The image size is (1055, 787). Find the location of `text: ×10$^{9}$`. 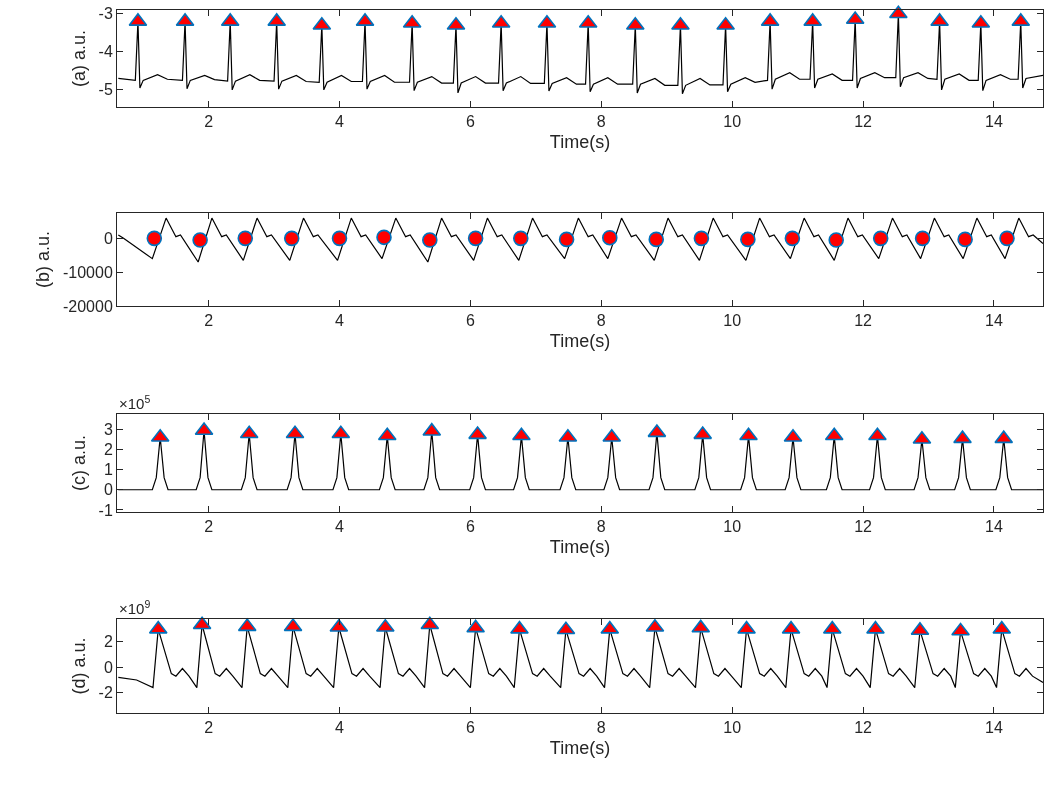

text: ×10$^{9}$ is located at coordinates (135, 608).